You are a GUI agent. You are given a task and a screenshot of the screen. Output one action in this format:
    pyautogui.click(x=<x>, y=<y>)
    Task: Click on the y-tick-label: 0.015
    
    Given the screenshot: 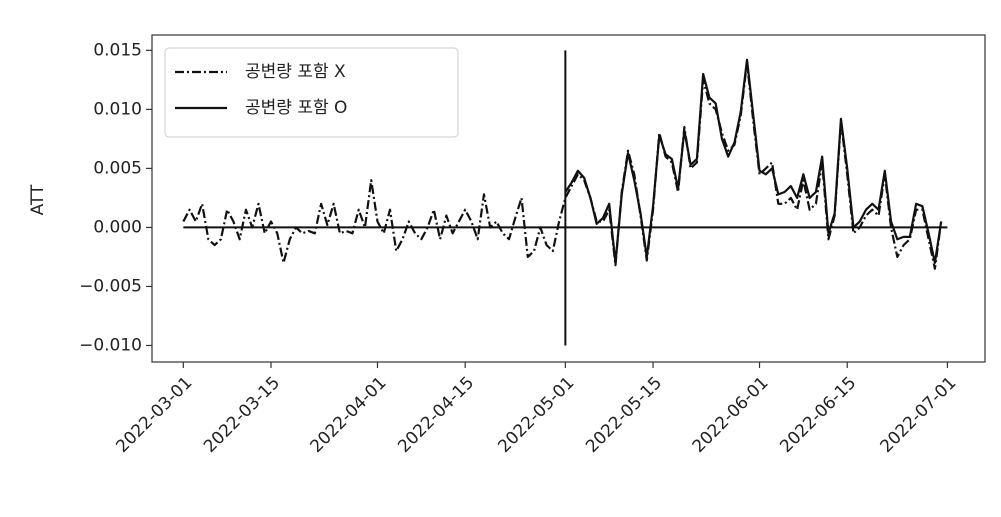 What is the action you would take?
    pyautogui.click(x=117, y=50)
    